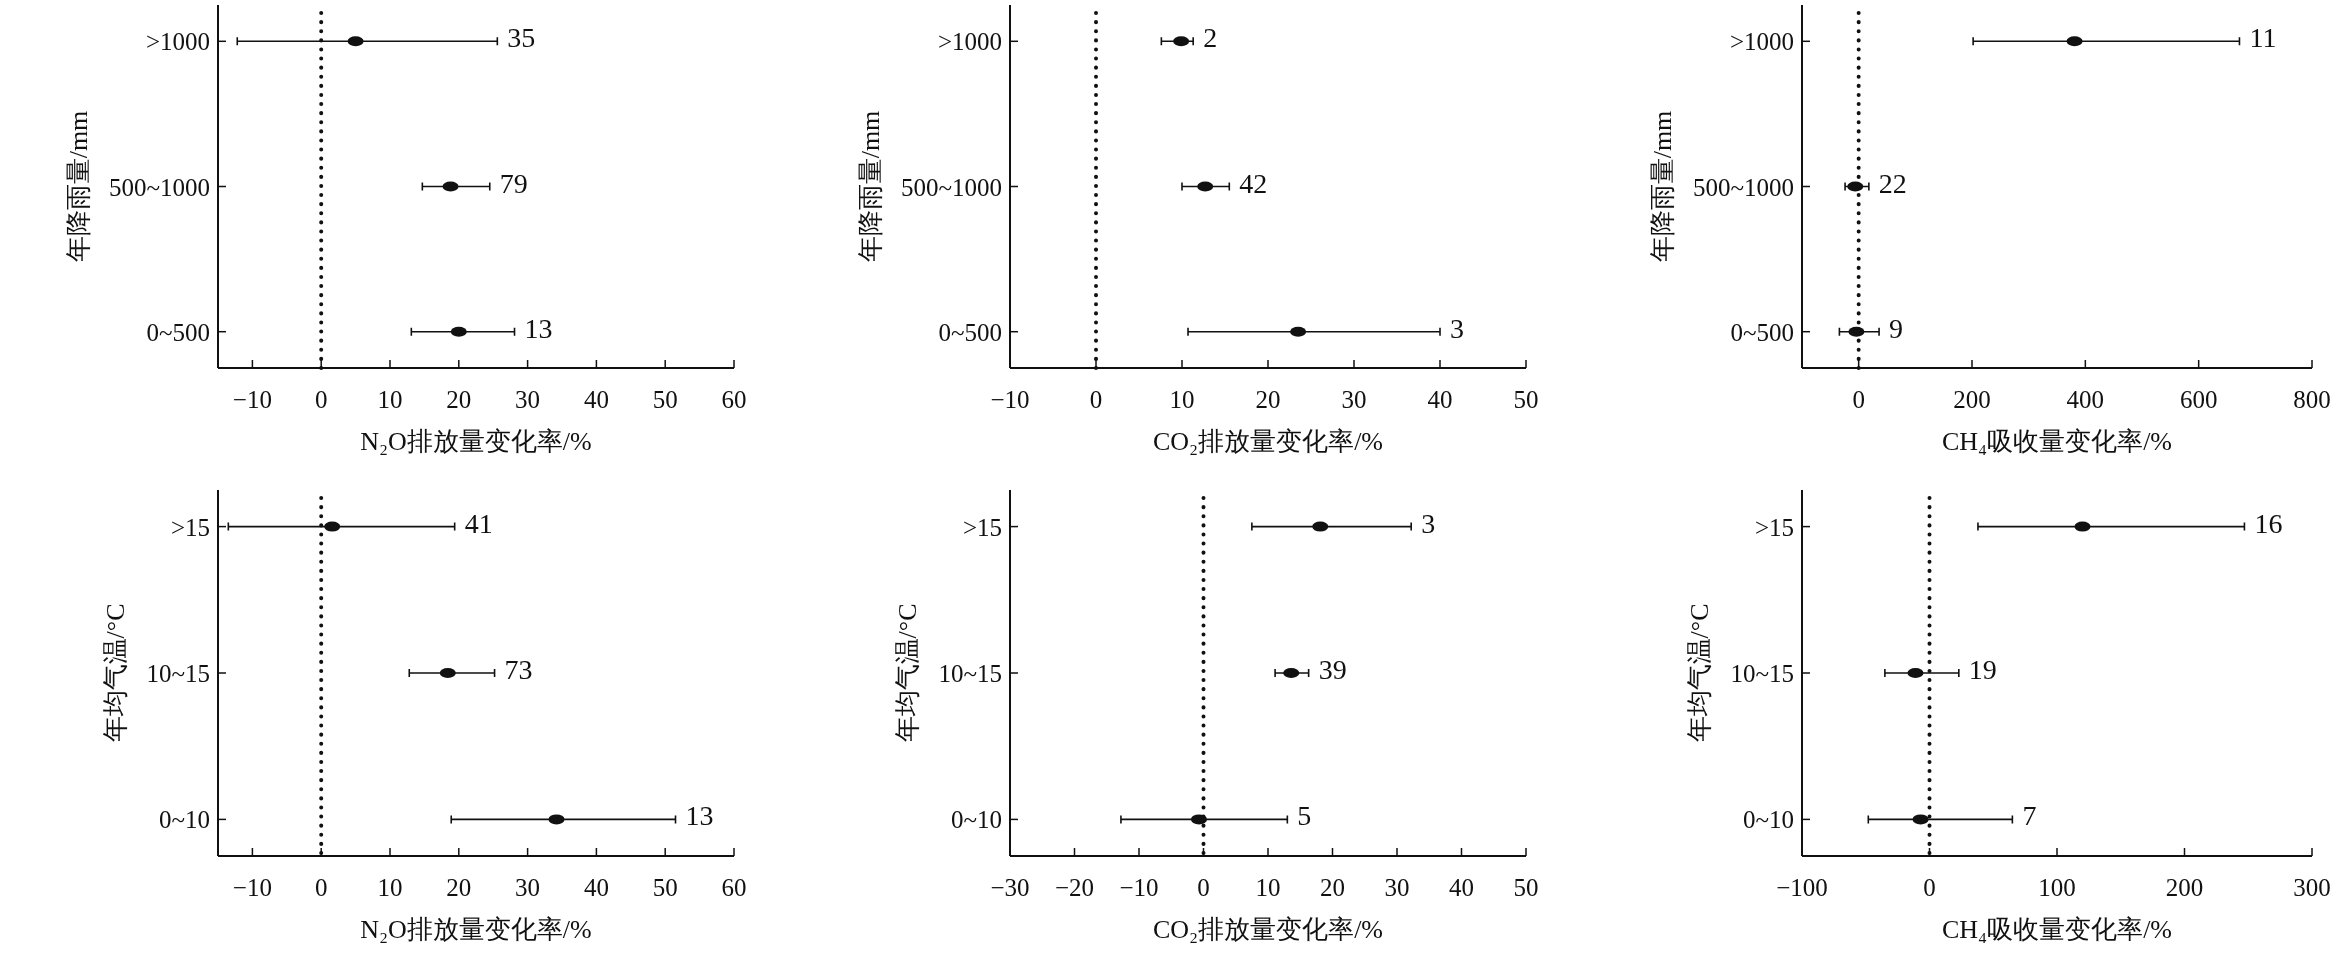 The height and width of the screenshot is (961, 2349). I want to click on x-tick-label: −30, so click(1010, 887).